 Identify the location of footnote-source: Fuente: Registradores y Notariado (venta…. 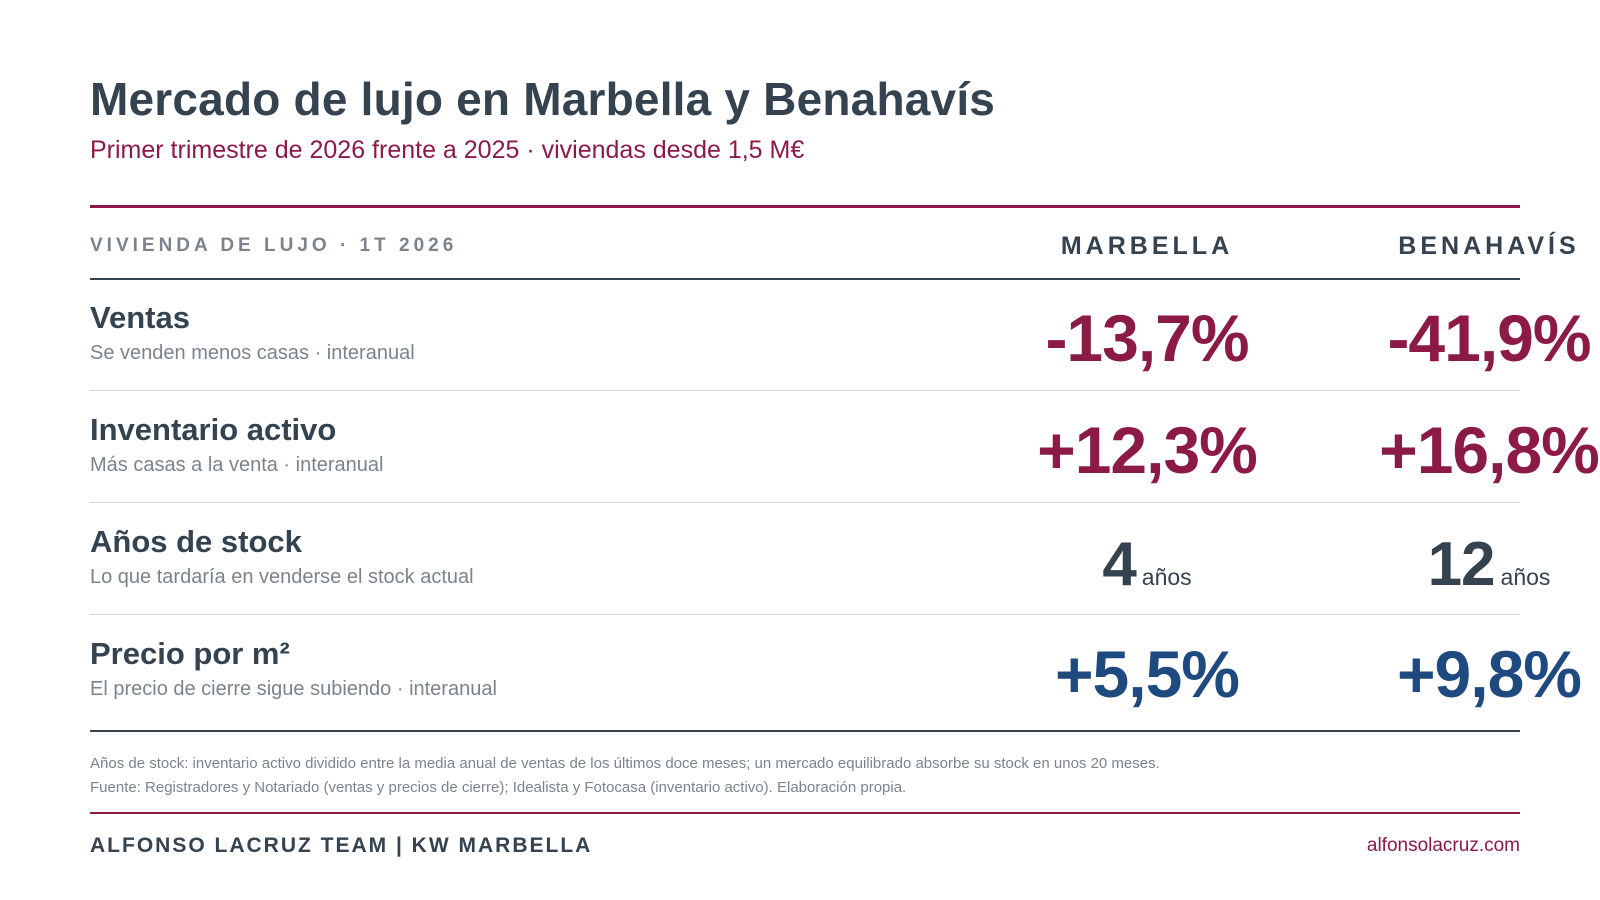
(498, 787).